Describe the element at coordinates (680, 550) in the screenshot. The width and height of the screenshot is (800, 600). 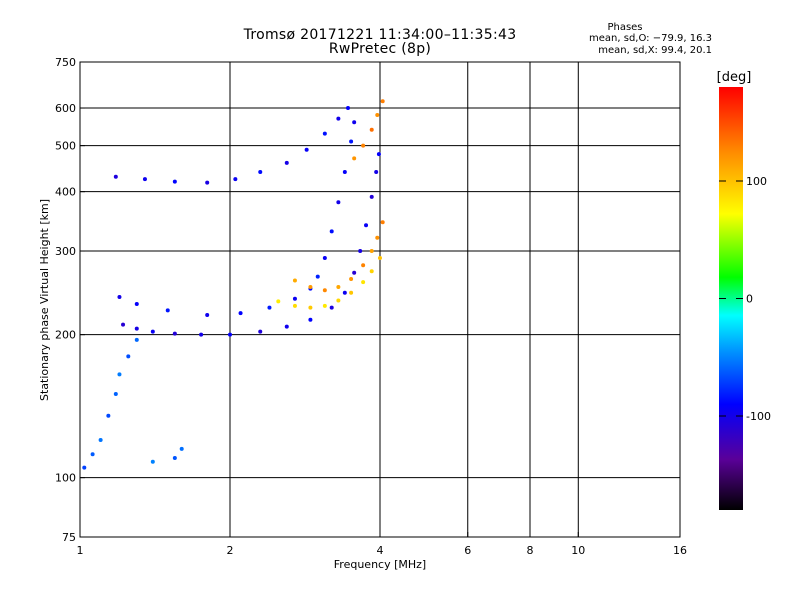
I see `x-tick-label: 16` at that location.